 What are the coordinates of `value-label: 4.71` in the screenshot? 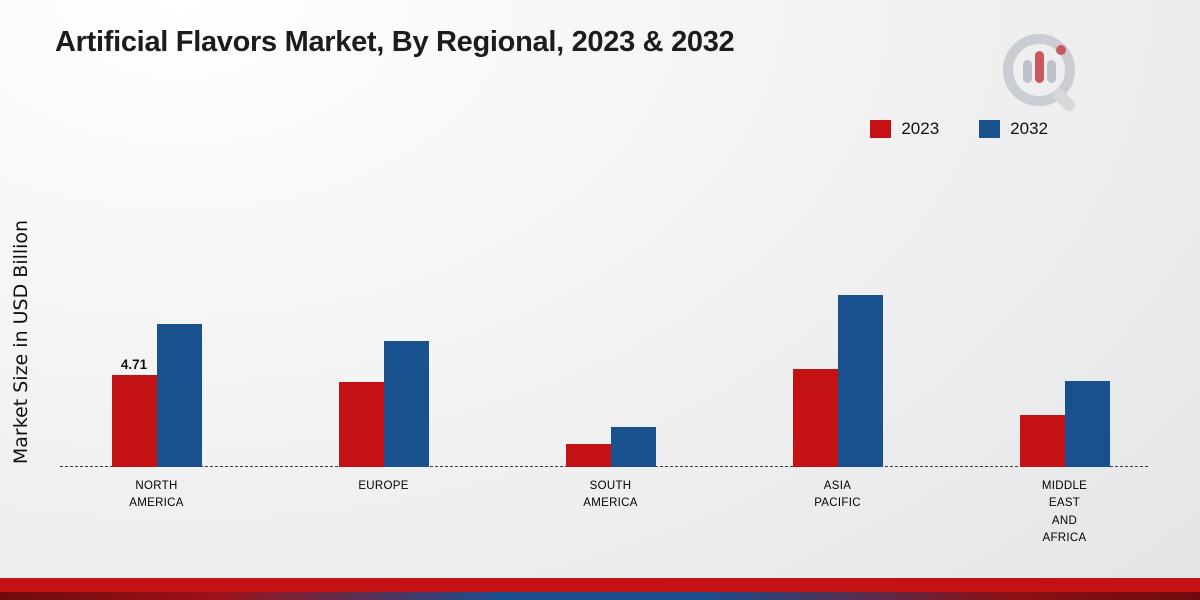 It's located at (134, 364).